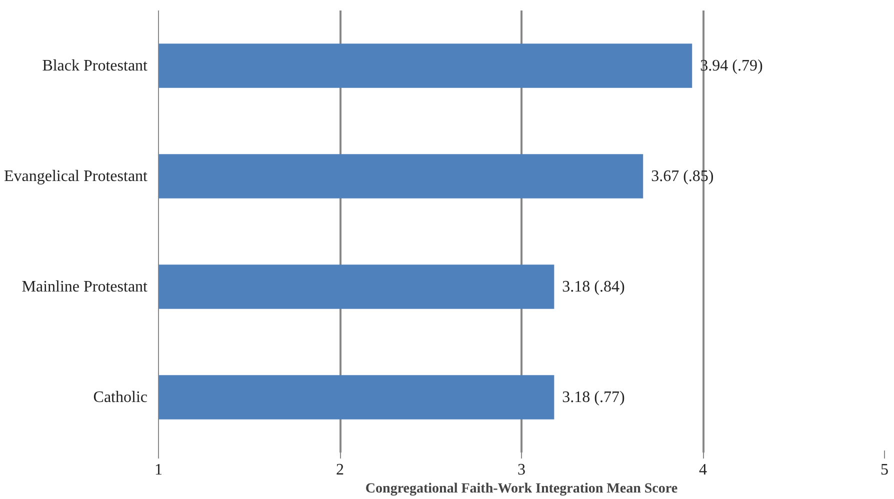 The height and width of the screenshot is (499, 894). Describe the element at coordinates (521, 489) in the screenshot. I see `x-axis-title: Congregational Faith-Work Integration Mean Score` at that location.